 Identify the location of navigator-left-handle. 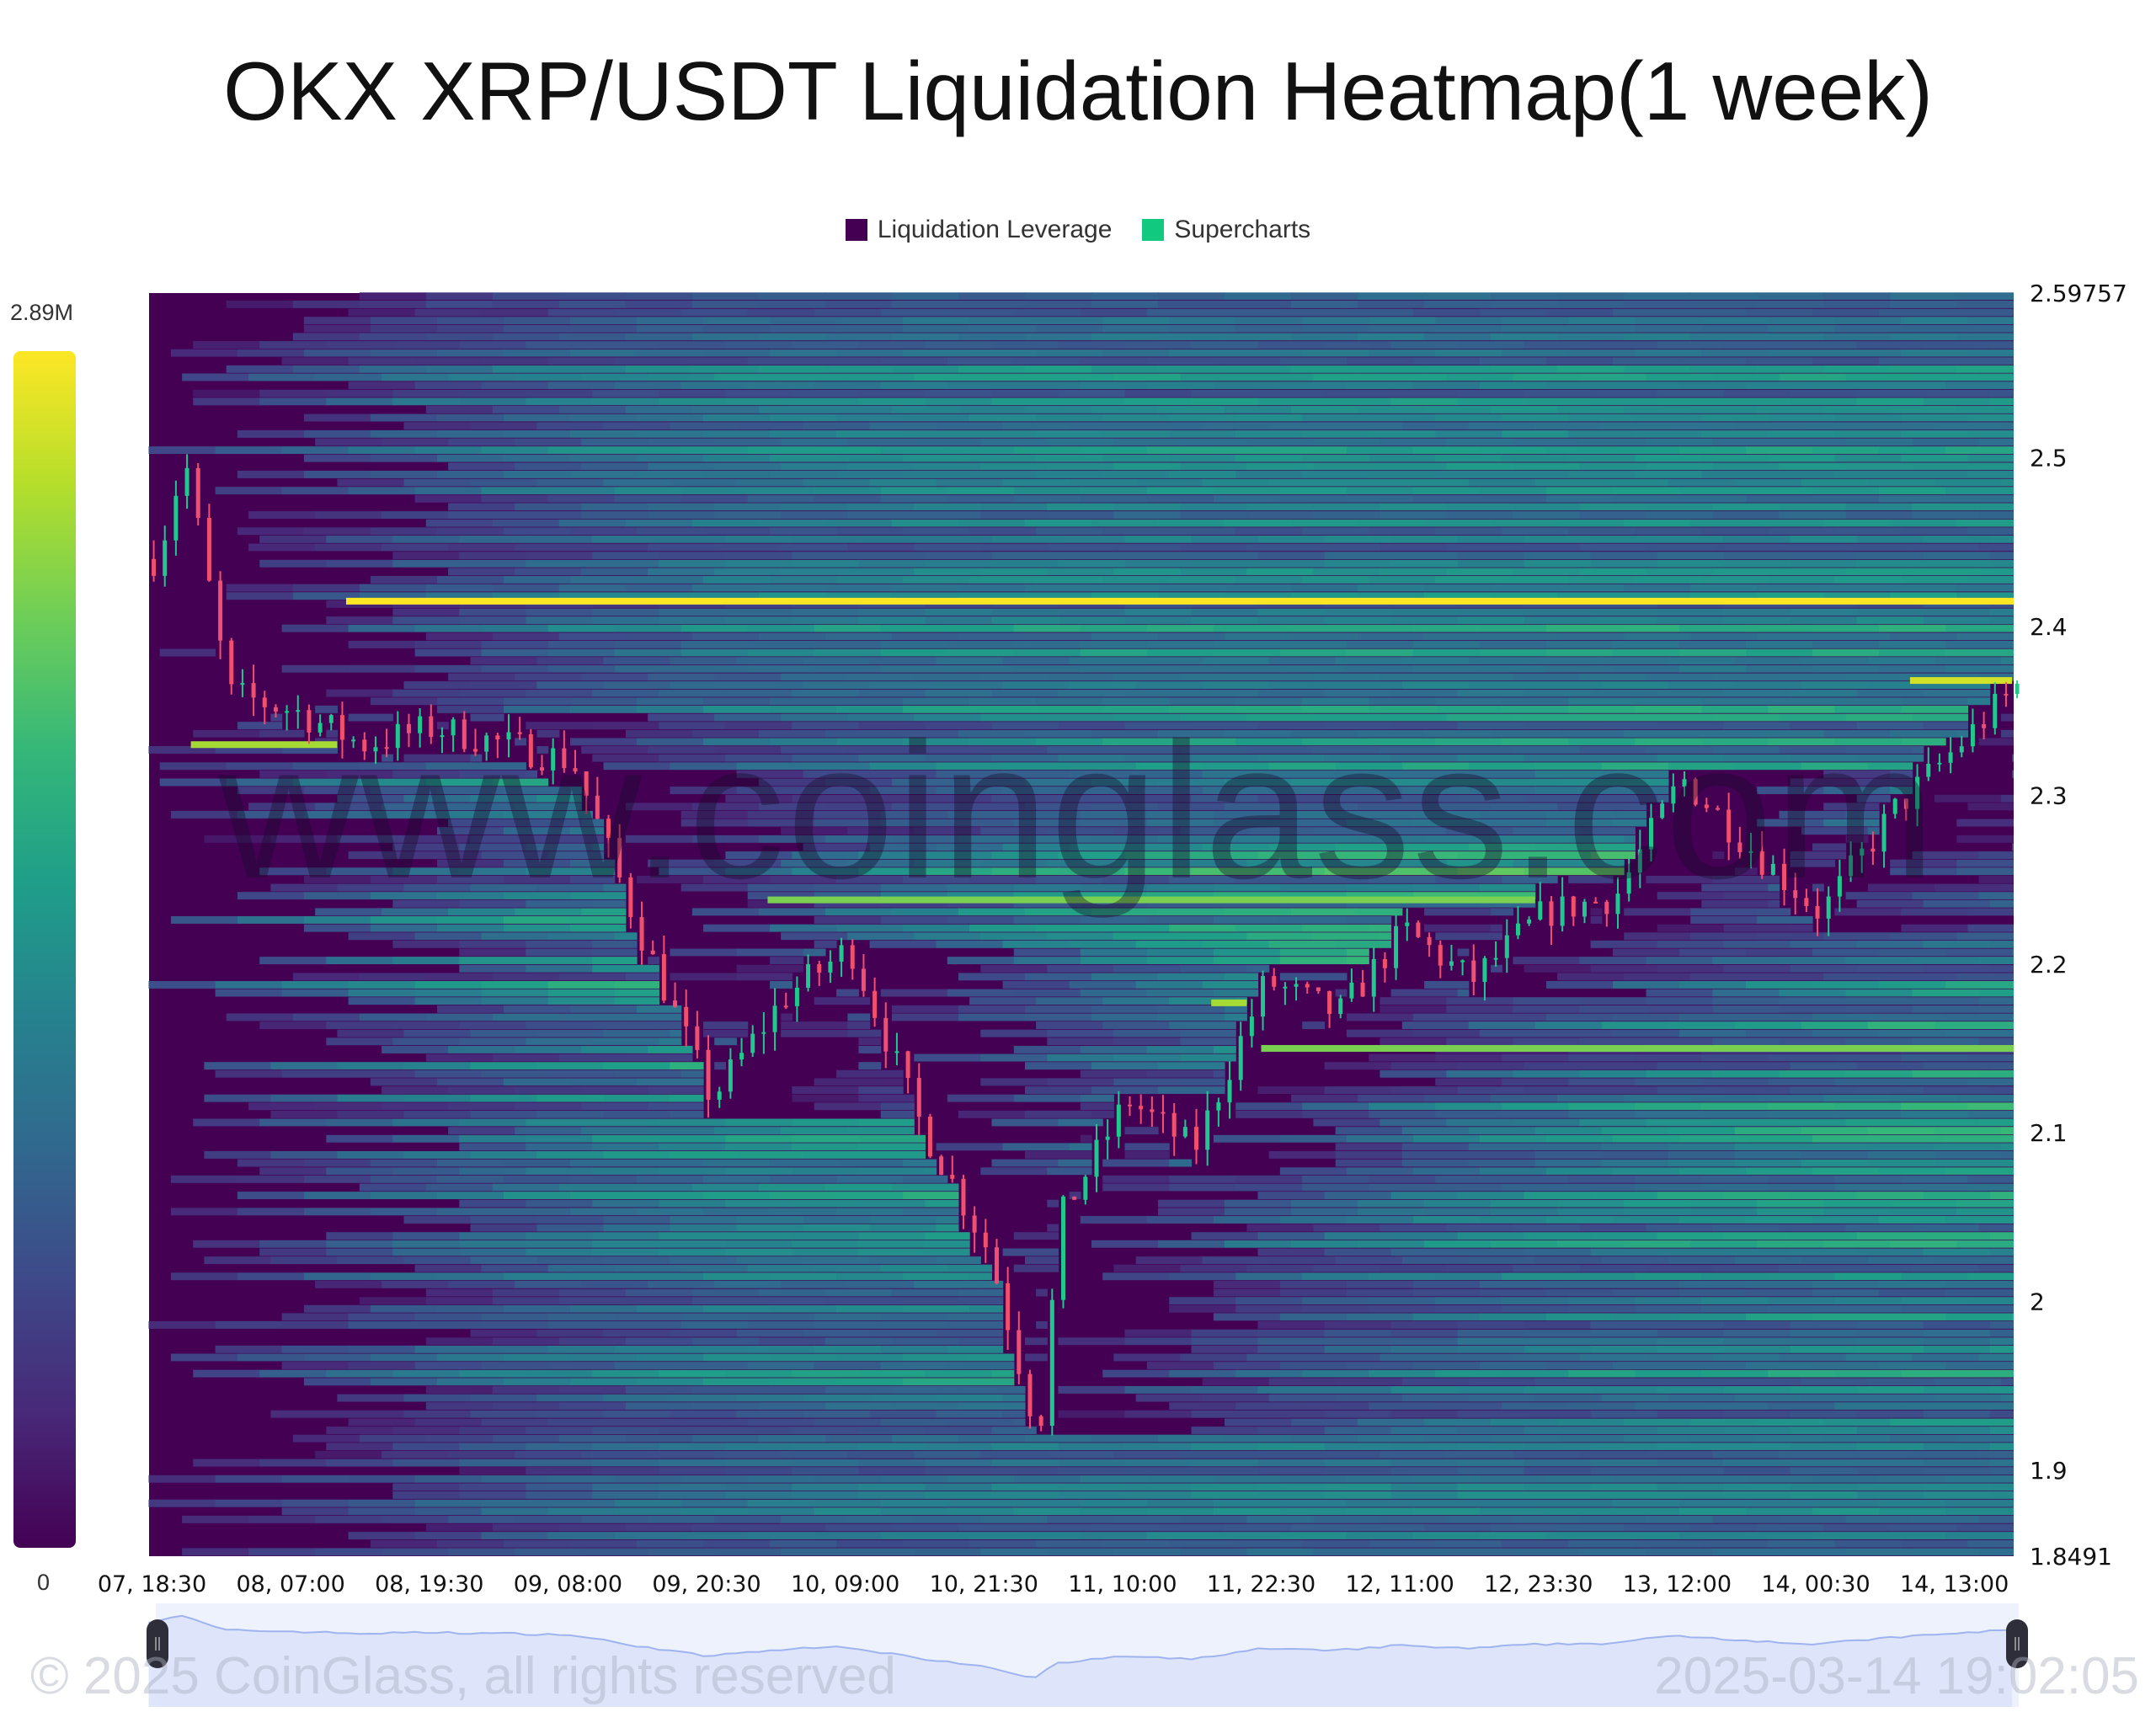
(157, 1643).